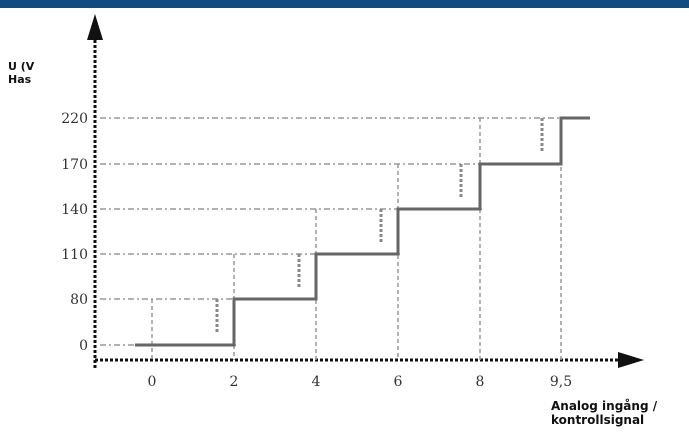 This screenshot has width=689, height=433. Describe the element at coordinates (234, 382) in the screenshot. I see `x-tick-label: 2` at that location.